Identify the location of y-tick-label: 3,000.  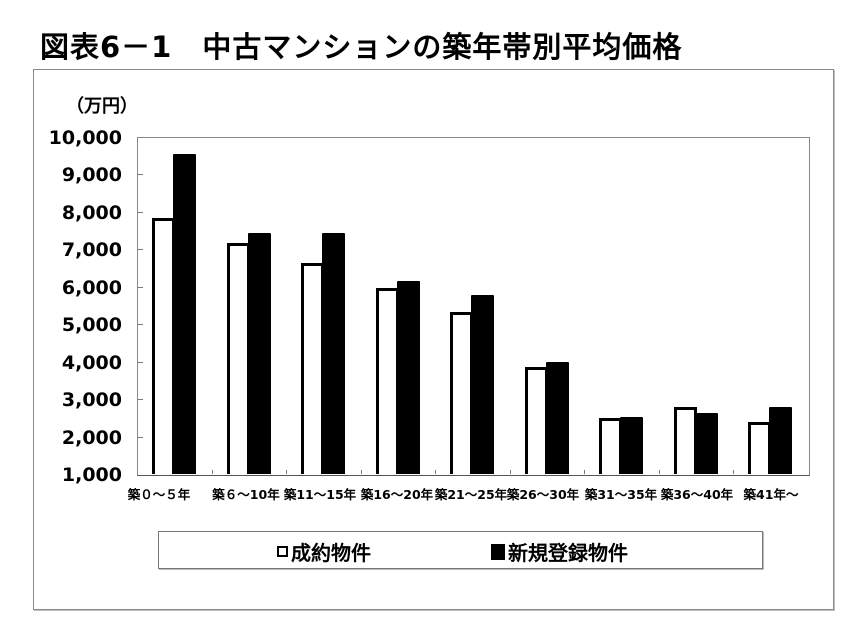
(91, 400).